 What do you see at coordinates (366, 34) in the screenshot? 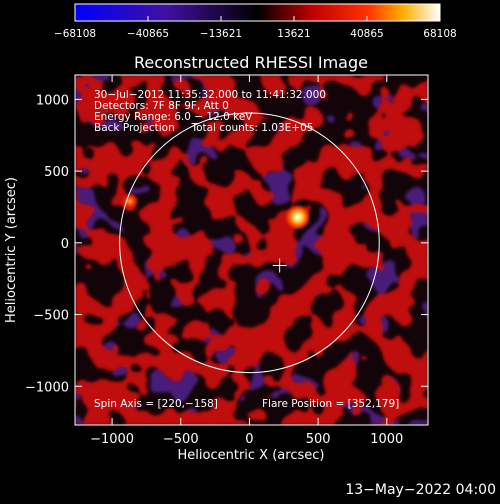
I see `colorbar-tick-label: 40865` at bounding box center [366, 34].